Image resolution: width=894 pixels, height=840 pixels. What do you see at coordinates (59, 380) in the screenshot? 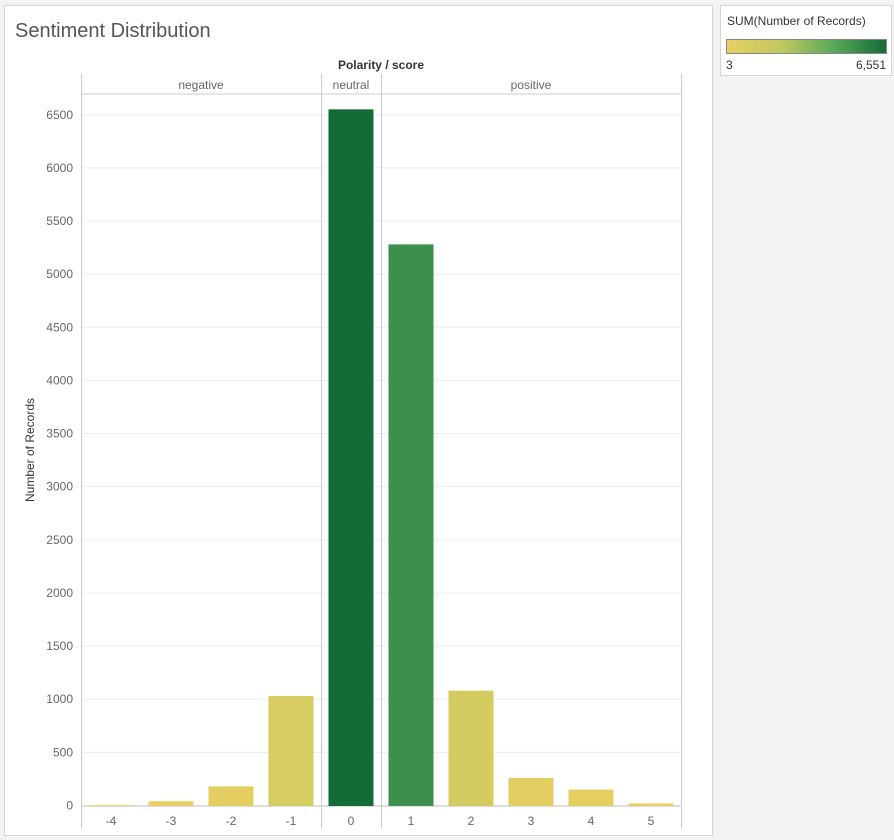
I see `y-tick-label: 4000` at bounding box center [59, 380].